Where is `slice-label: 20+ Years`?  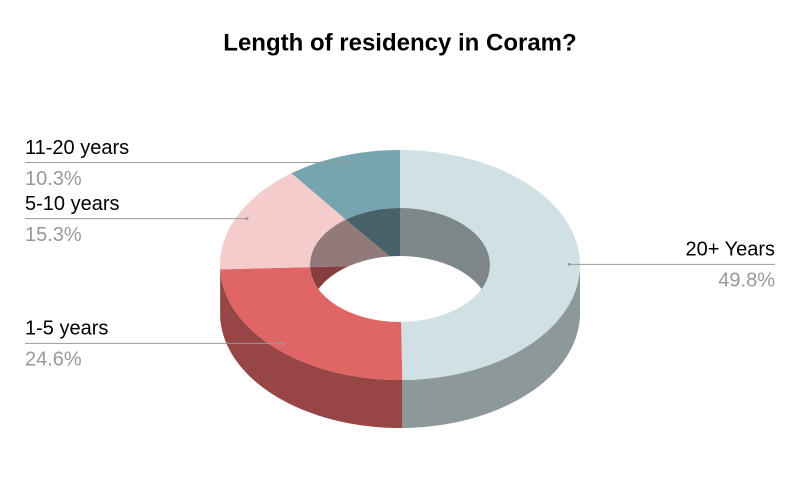
slice-label: 20+ Years is located at coordinates (730, 250).